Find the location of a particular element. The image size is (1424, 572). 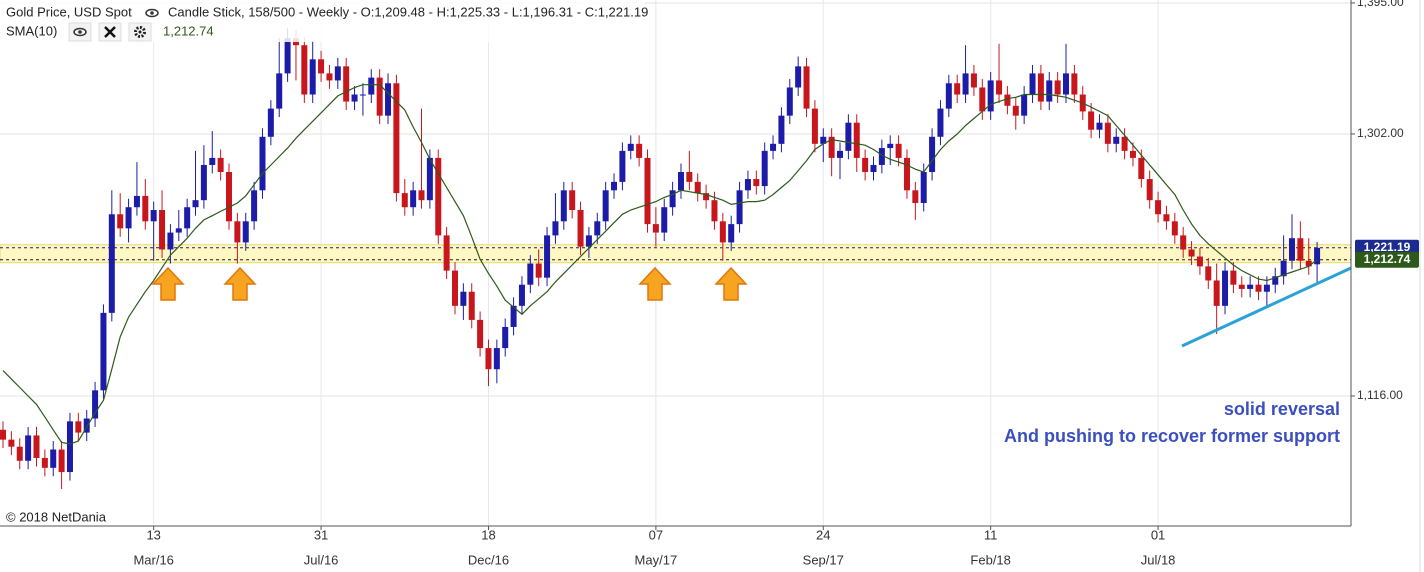

x-tick-label-secondary: May/17 is located at coordinates (656, 559).